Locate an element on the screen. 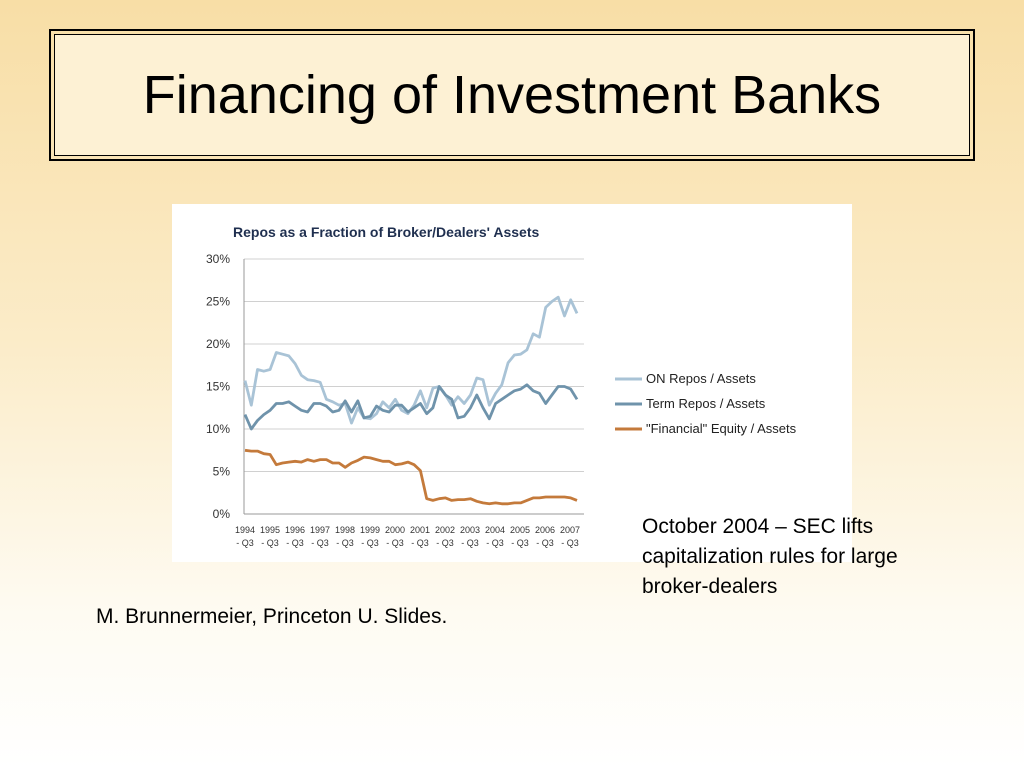  x-tick-label: 2006 is located at coordinates (545, 530).